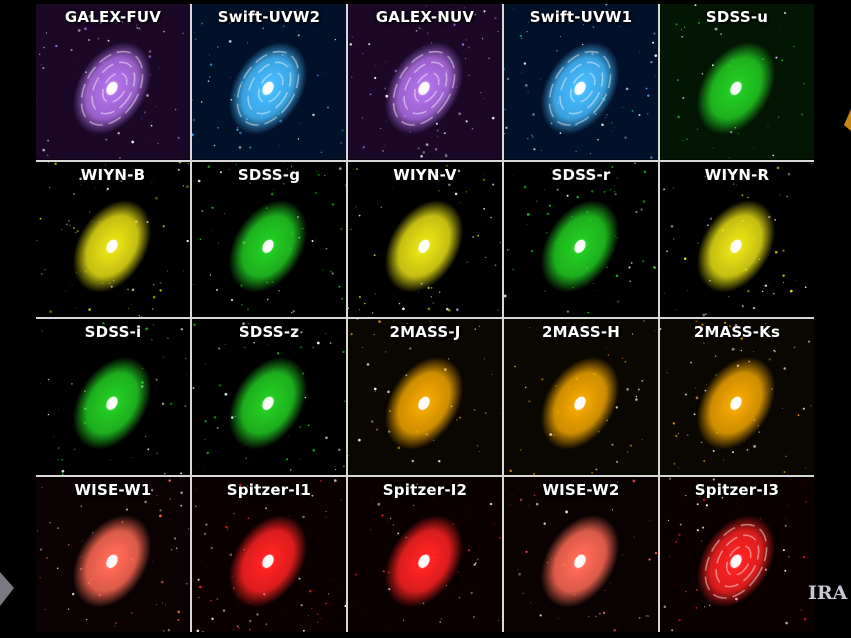 The image size is (851, 638). I want to click on panel-label: WIYN-R, so click(737, 174).